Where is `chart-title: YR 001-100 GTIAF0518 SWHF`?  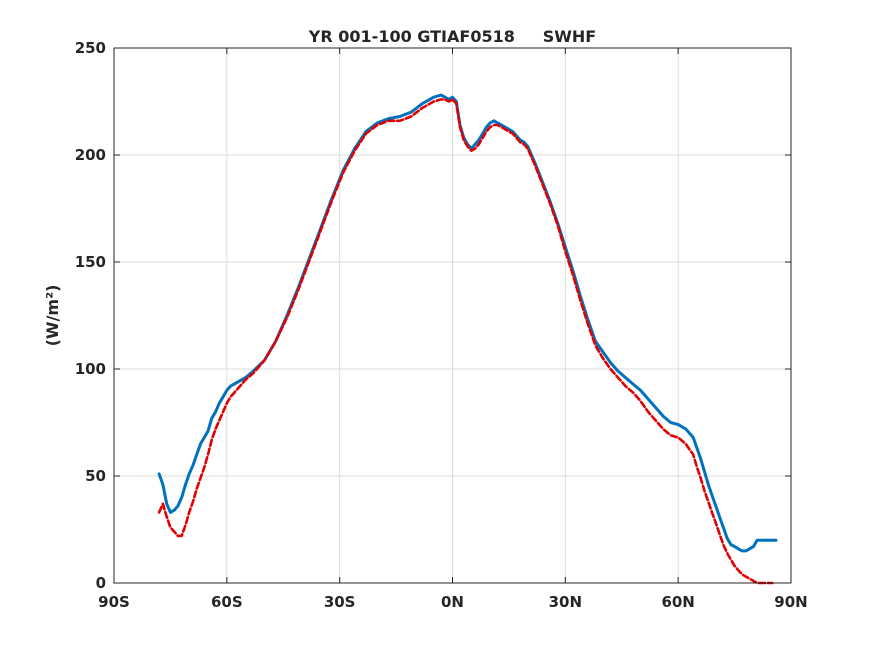
chart-title: YR 001-100 GTIAF0518 SWHF is located at coordinates (452, 36).